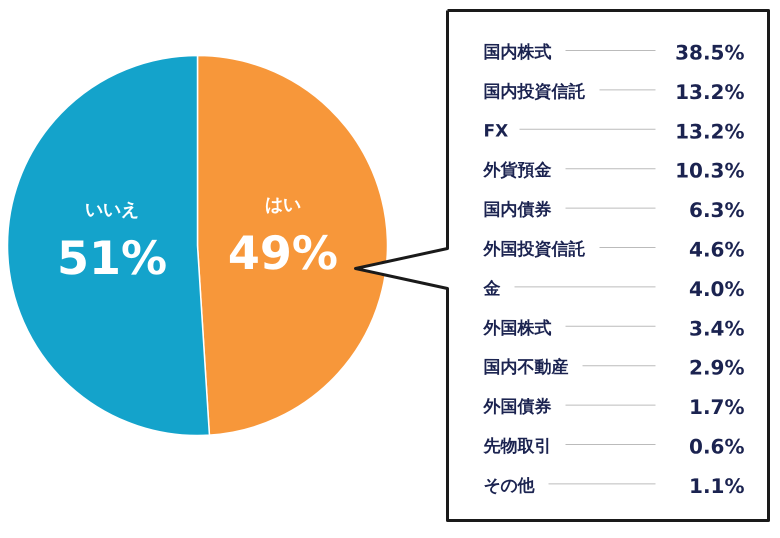  What do you see at coordinates (510, 486) in the screenshot?
I see `category-label: その他` at bounding box center [510, 486].